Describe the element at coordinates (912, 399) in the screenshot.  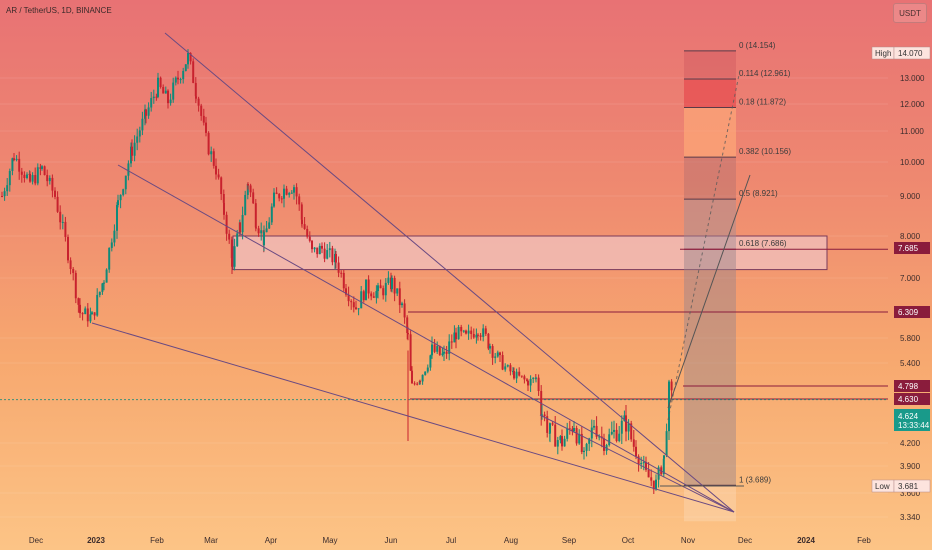
I see `price-tag-box` at that location.